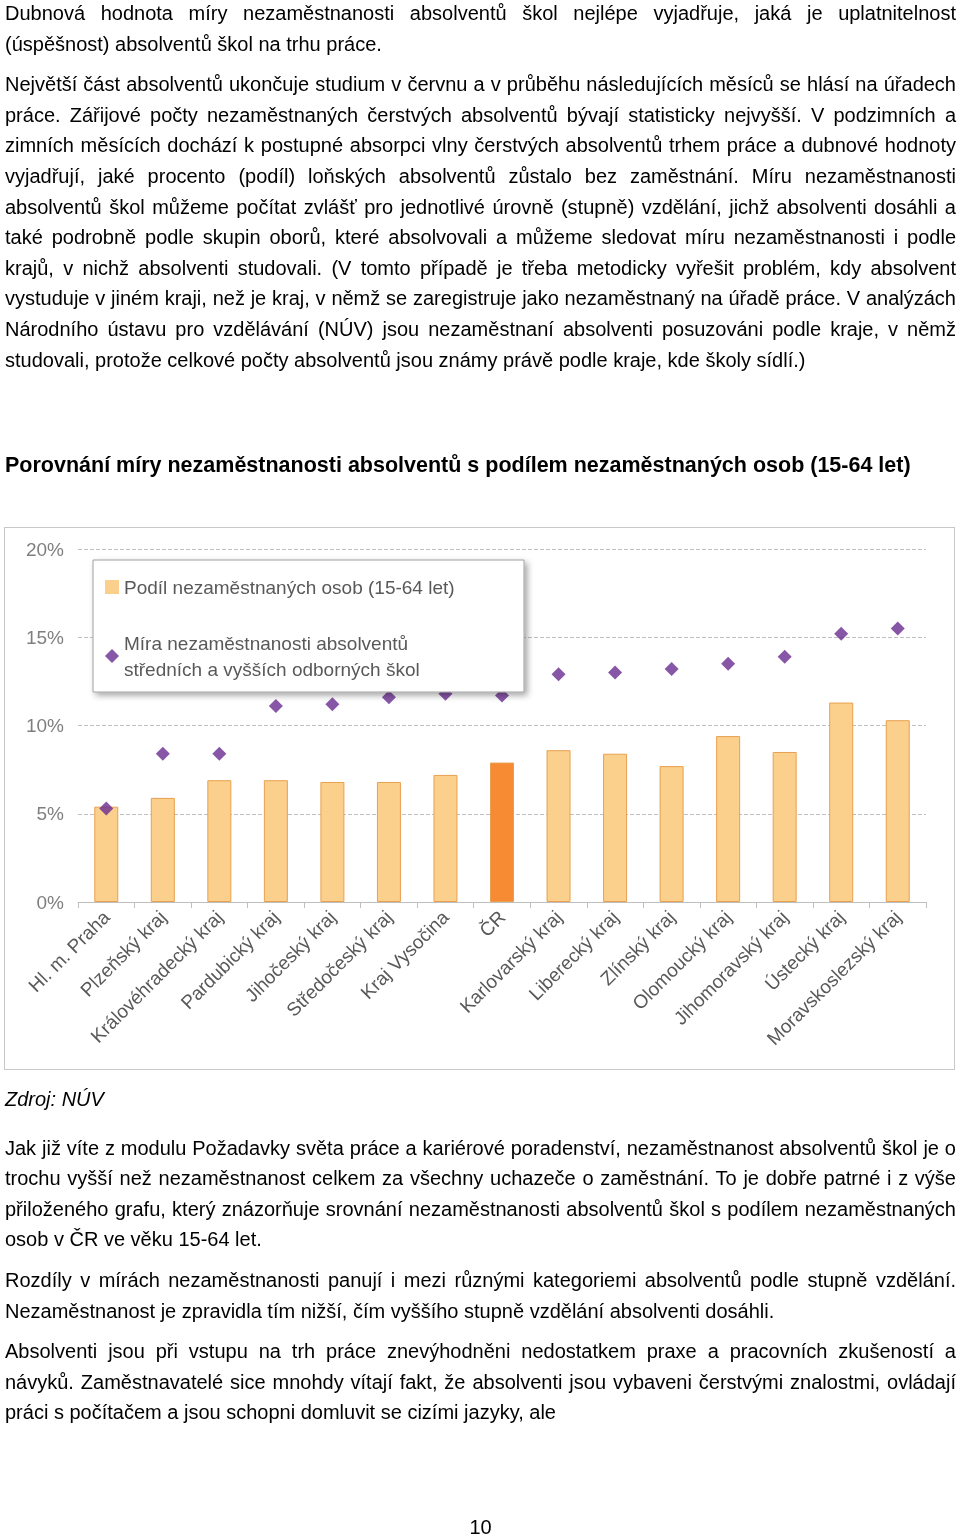  Describe the element at coordinates (45, 549) in the screenshot. I see `y-tick-label: 20%` at that location.